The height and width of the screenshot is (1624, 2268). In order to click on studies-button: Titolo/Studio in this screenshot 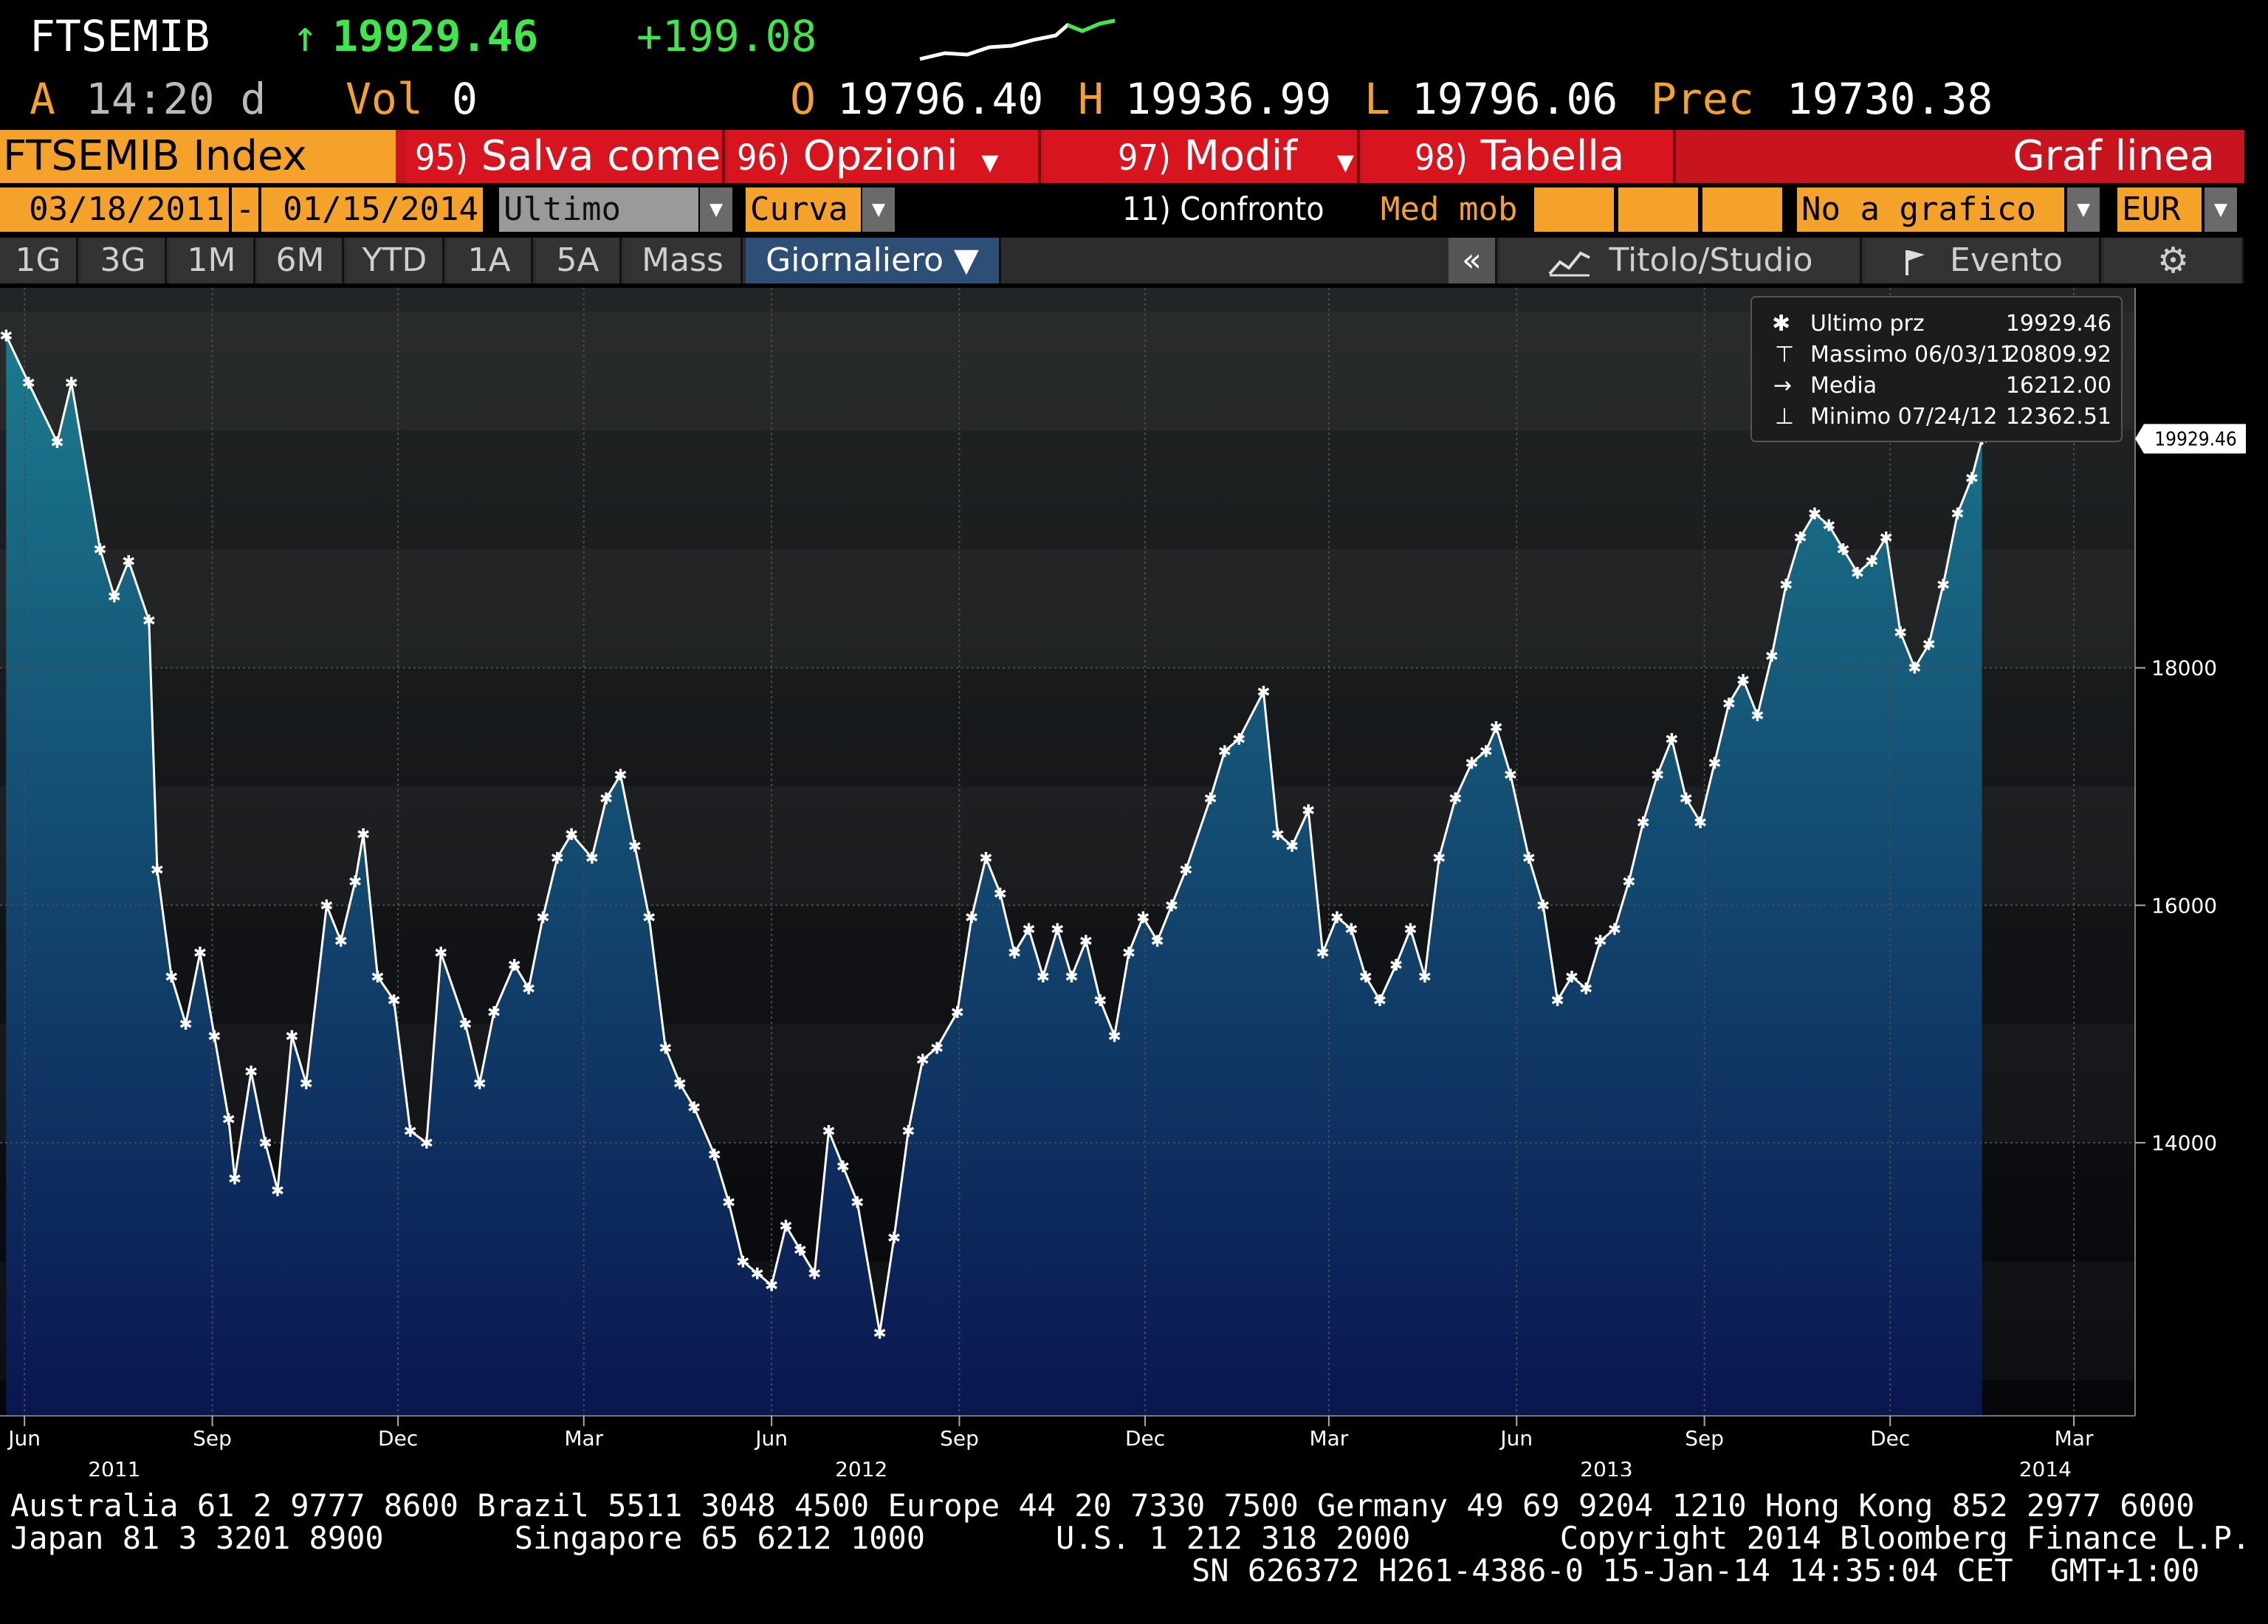, I will do `click(1681, 260)`.